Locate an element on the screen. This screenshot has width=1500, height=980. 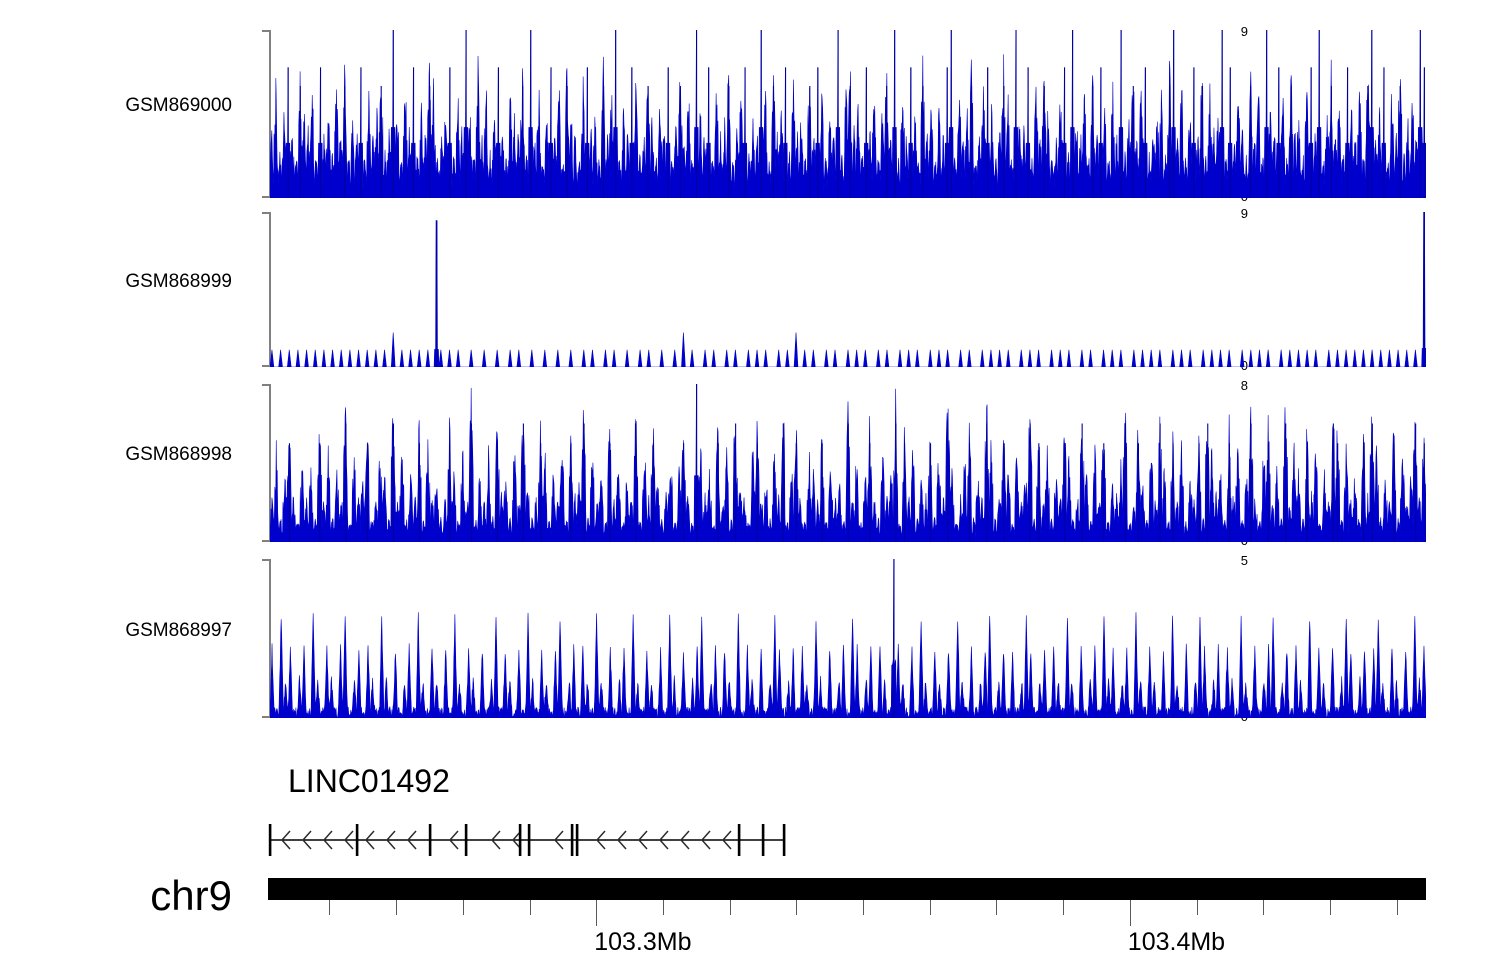
axis-tick-label: 103.3Mb is located at coordinates (643, 942).